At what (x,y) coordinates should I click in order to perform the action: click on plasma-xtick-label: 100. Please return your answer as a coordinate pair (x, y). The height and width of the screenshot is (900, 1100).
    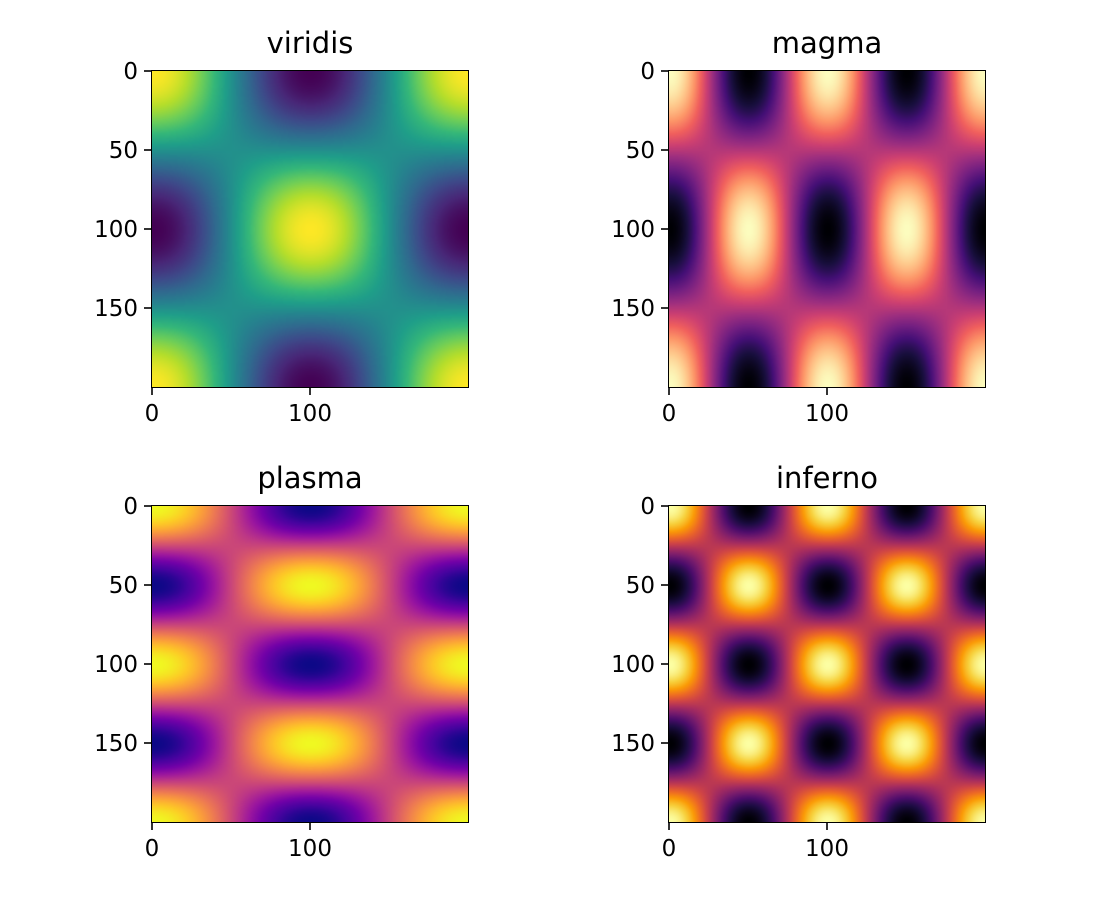
    Looking at the image, I should click on (310, 849).